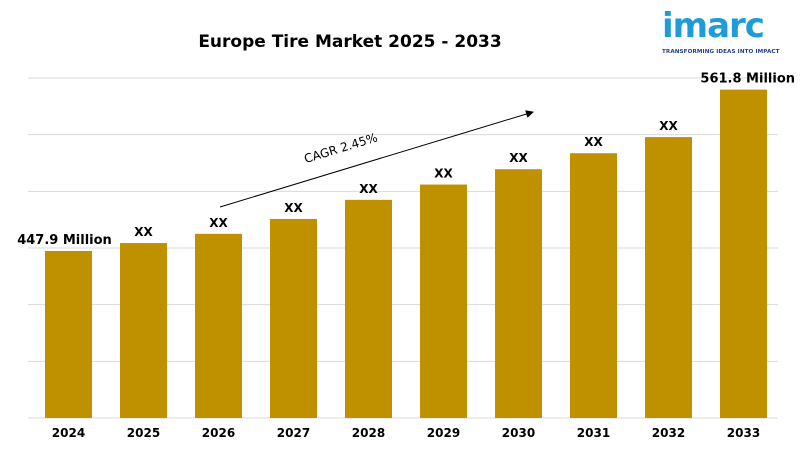 The image size is (800, 450). What do you see at coordinates (293, 208) in the screenshot?
I see `data-label-2027: XX` at bounding box center [293, 208].